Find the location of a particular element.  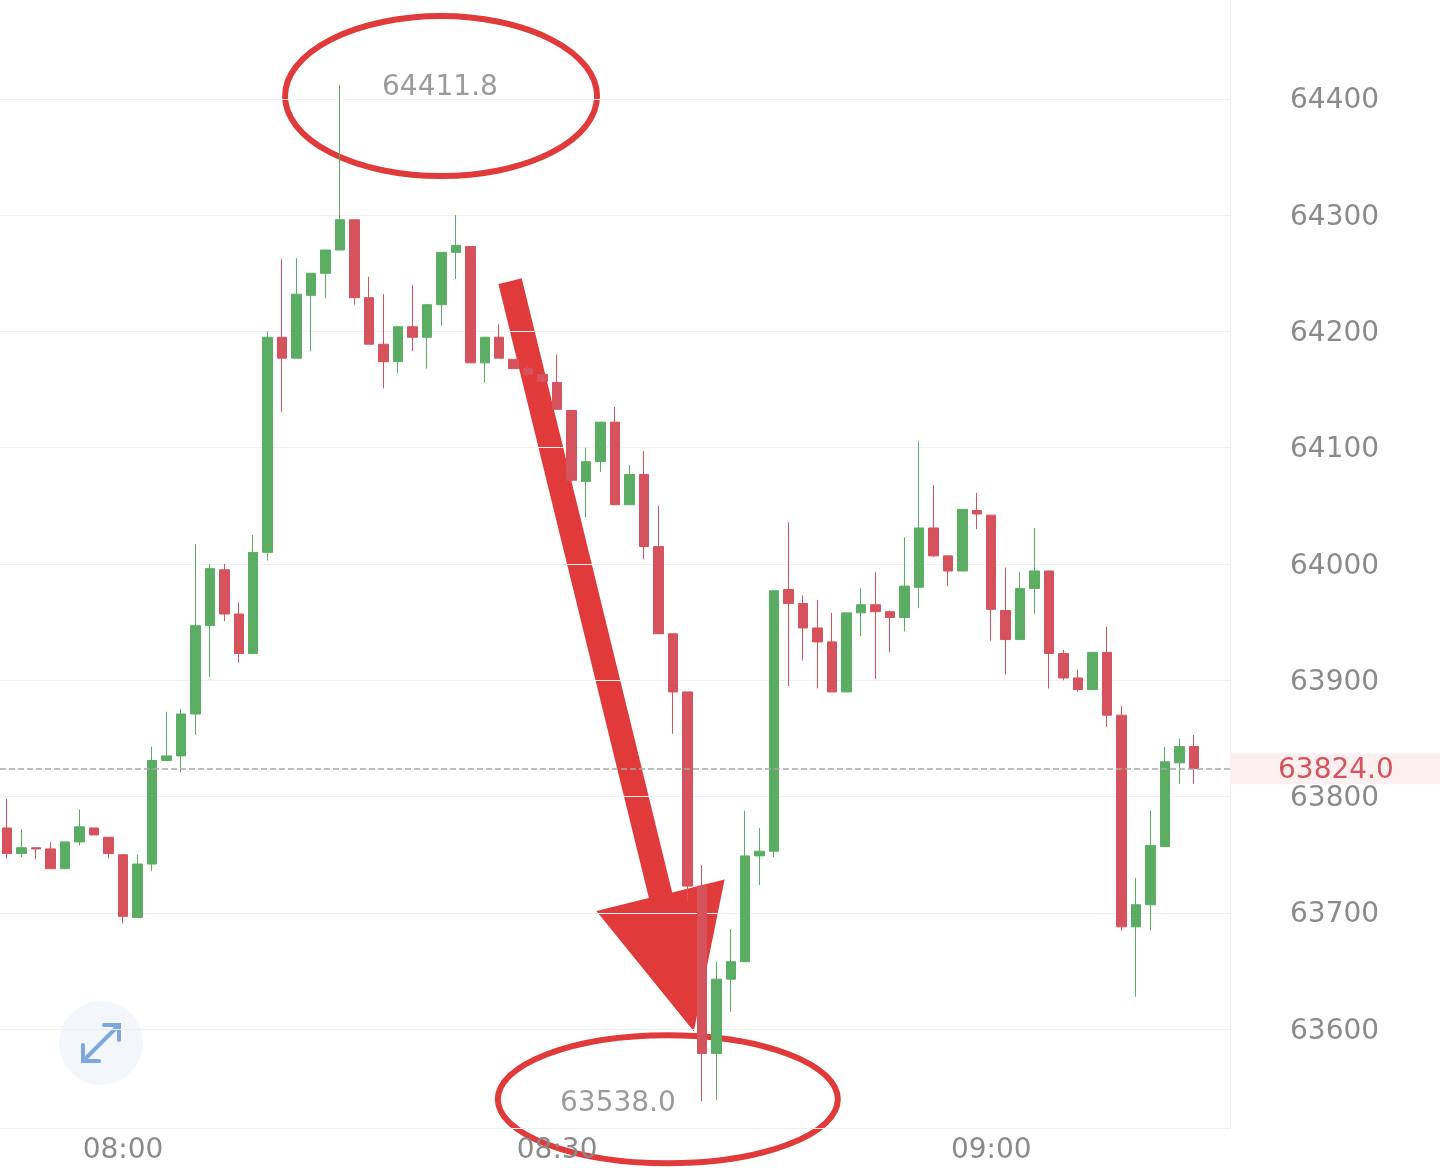

y-tick-label: 64200 is located at coordinates (1335, 331).